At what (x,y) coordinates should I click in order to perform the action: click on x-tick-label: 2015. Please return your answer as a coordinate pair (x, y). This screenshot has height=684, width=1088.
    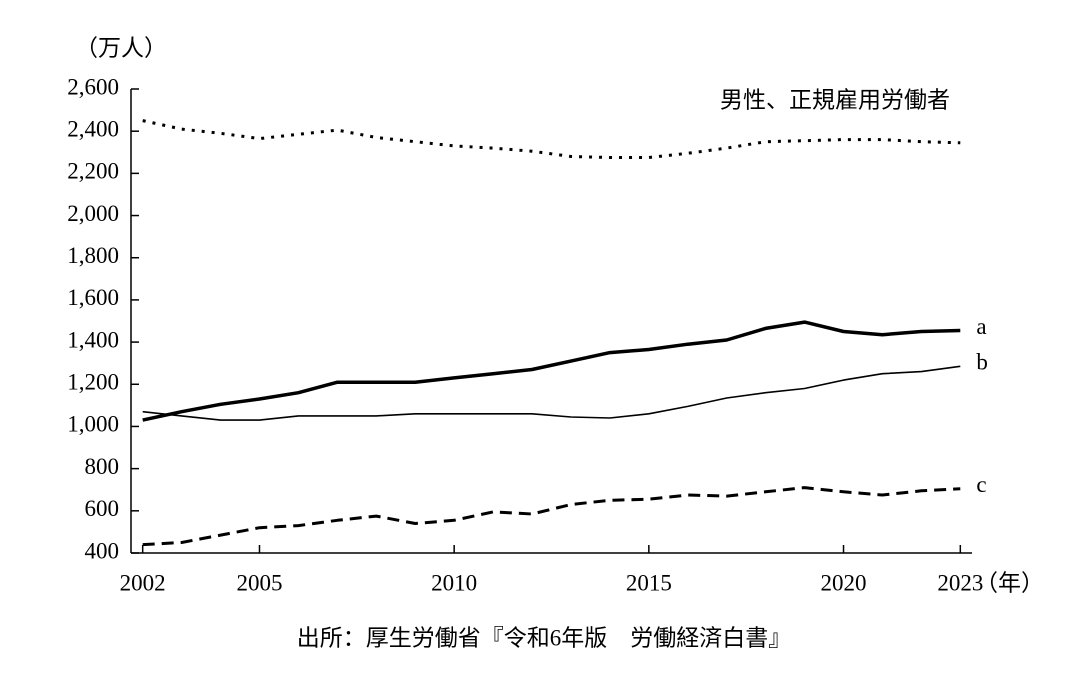
    Looking at the image, I should click on (649, 582).